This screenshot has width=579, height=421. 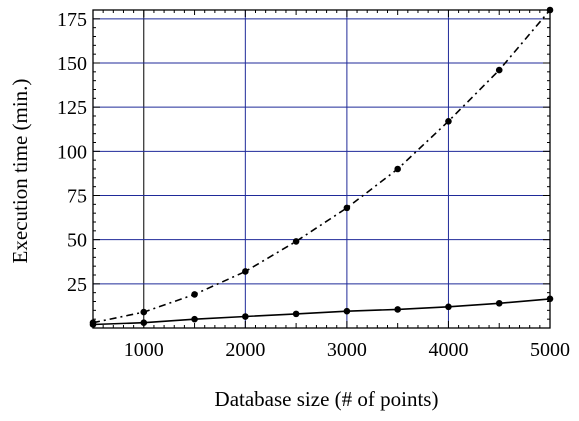 What do you see at coordinates (327, 399) in the screenshot?
I see `x-axis-title: Database size (# of points)` at bounding box center [327, 399].